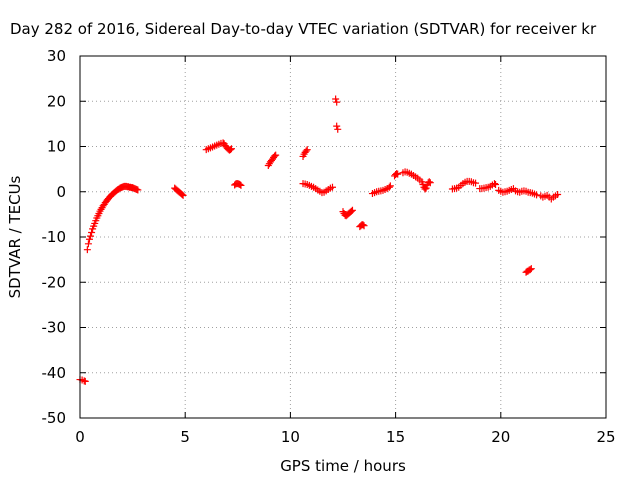 This screenshot has height=480, width=640. Describe the element at coordinates (290, 437) in the screenshot. I see `x-tick-label: 10` at that location.